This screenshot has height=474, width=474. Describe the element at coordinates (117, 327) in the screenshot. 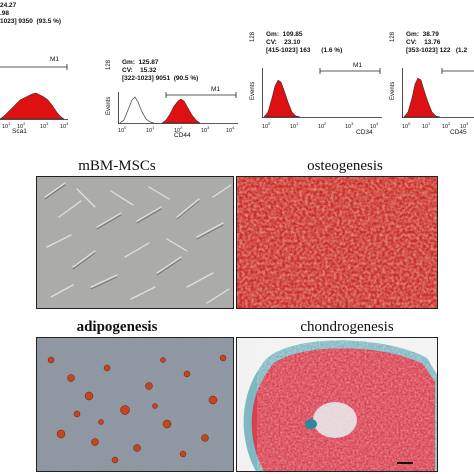

I see `panel-title-adipogenesis: adipogenesis` at that location.